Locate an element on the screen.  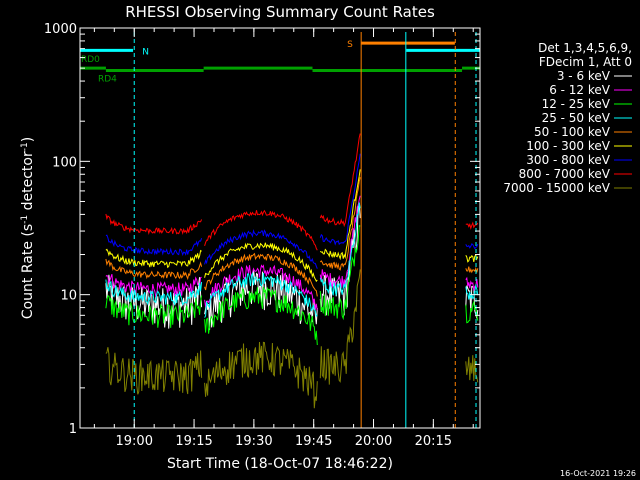
y-axis-label-start: Count Rate (s is located at coordinates (28, 271).